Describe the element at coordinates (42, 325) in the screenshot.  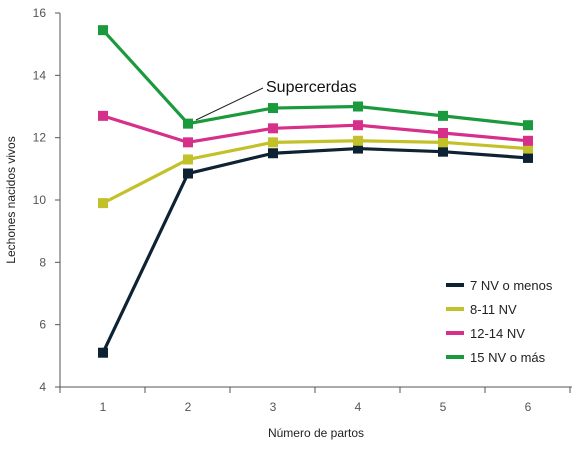
I see `y-tick-label: 6` at that location.